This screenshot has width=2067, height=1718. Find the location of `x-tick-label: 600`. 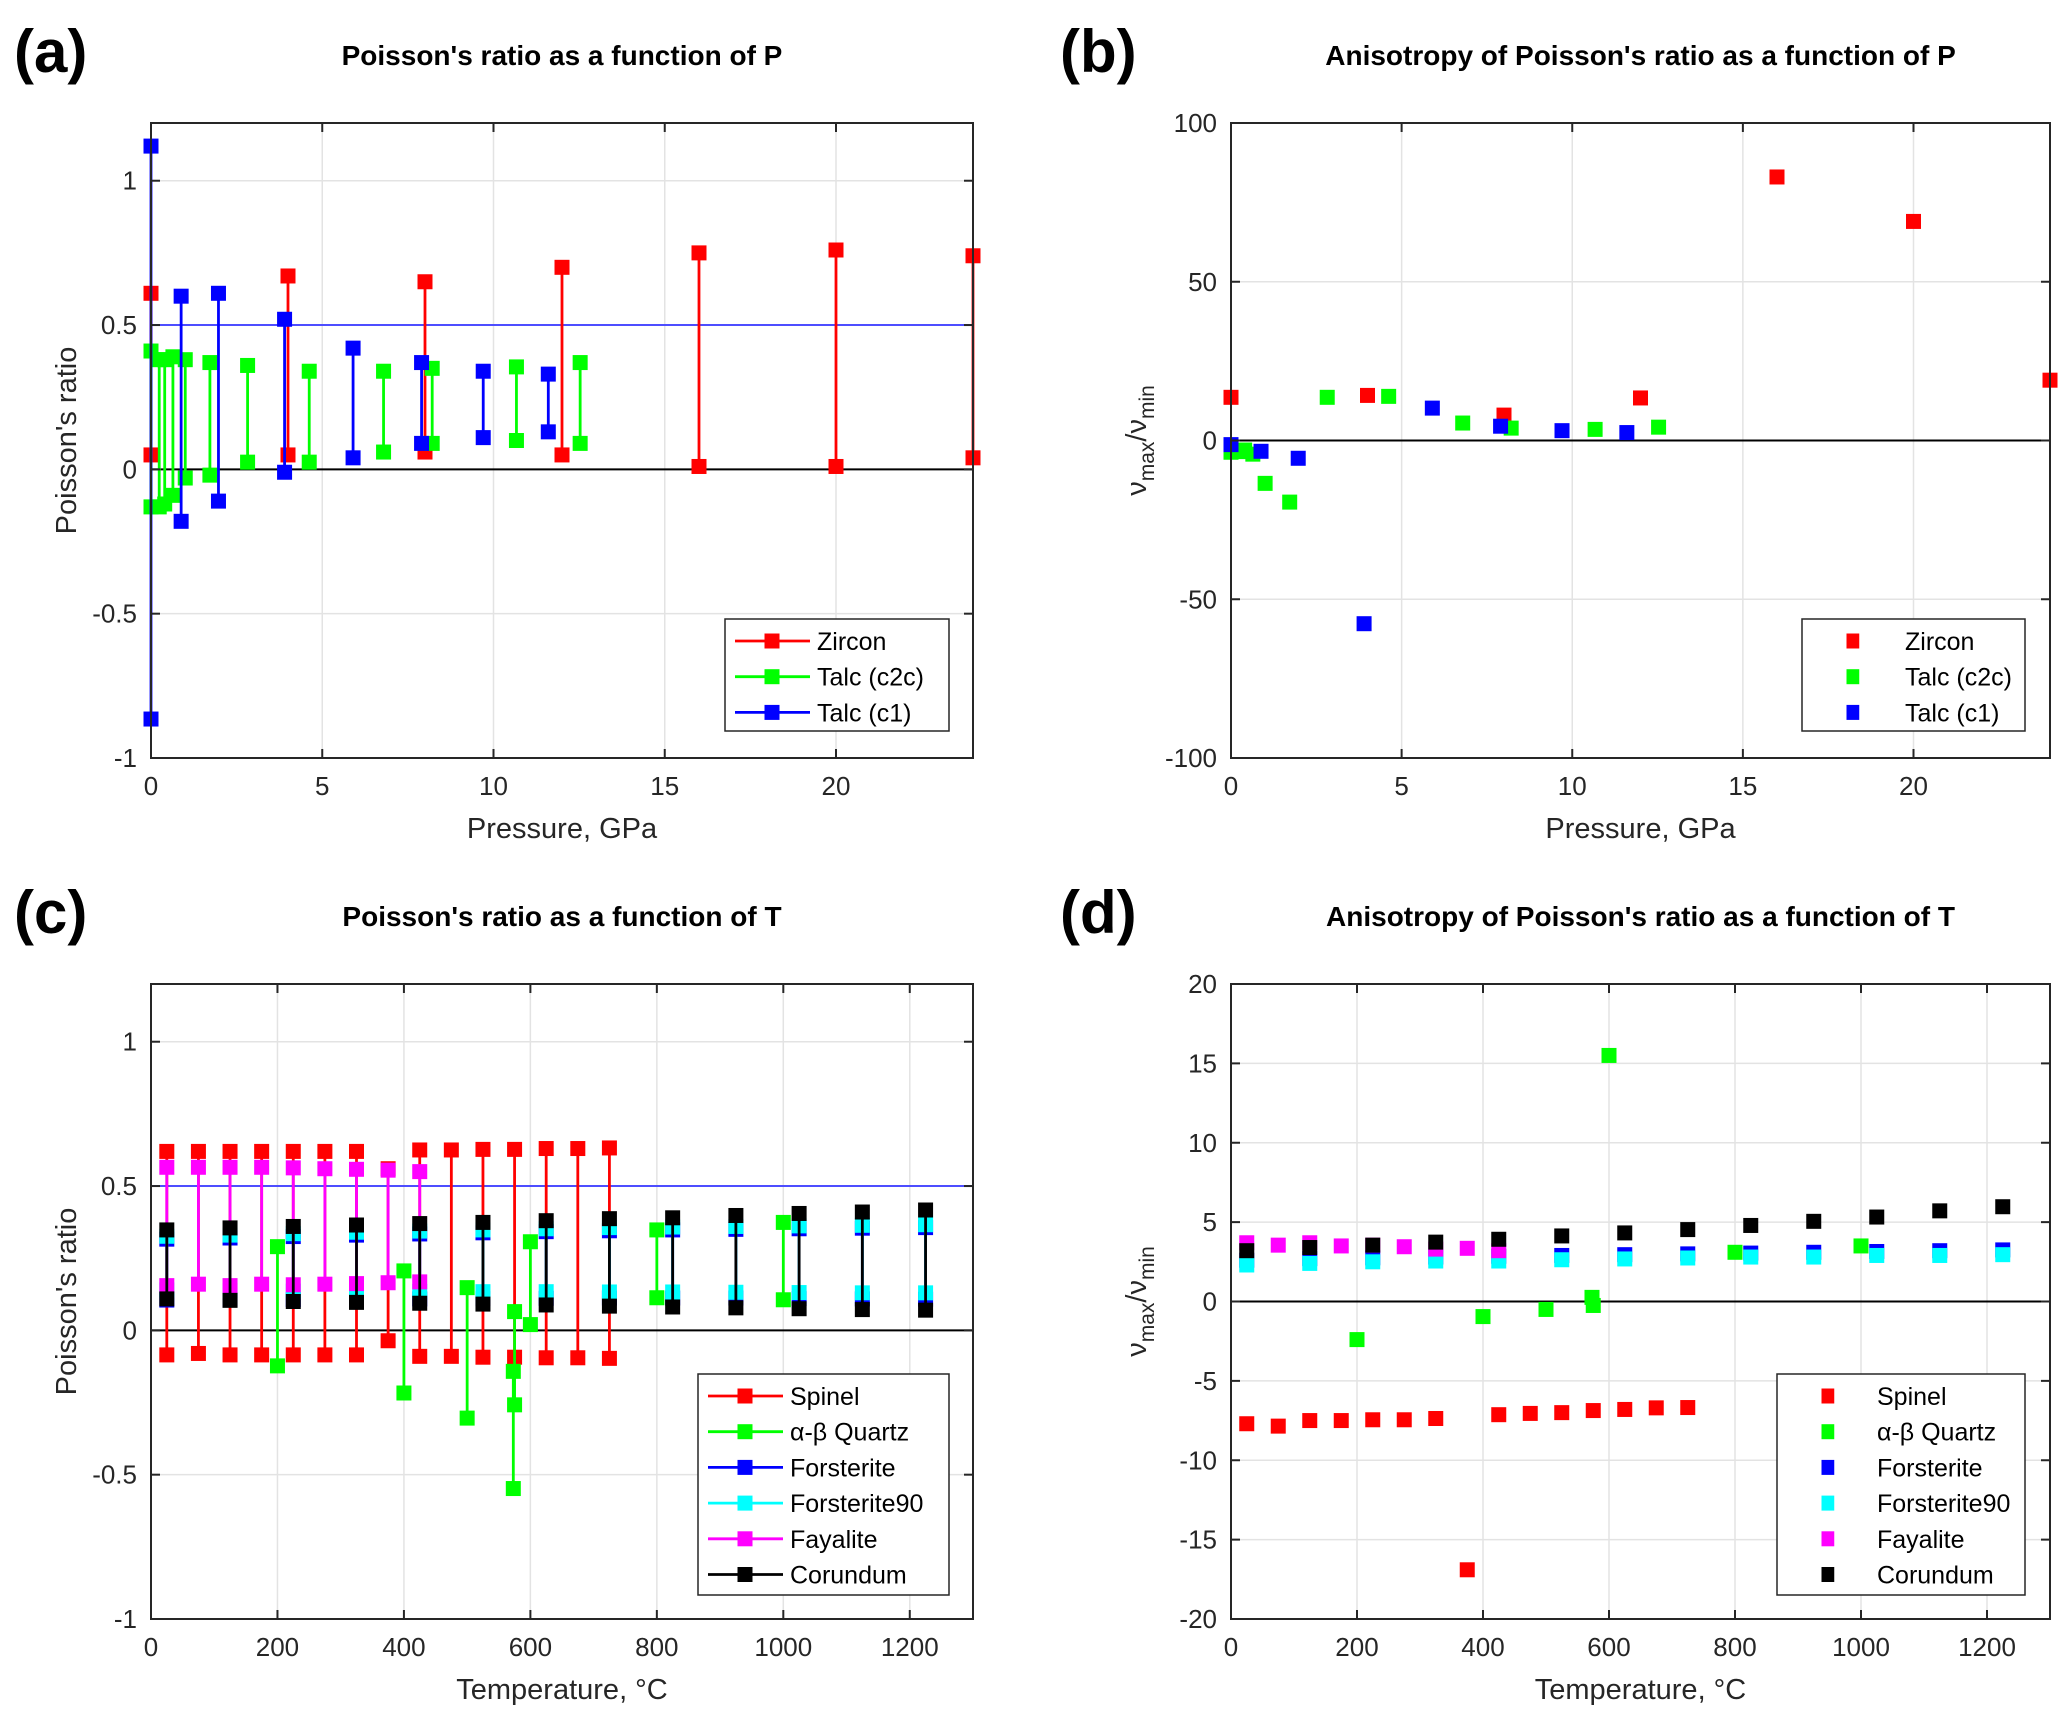

x-tick-label: 600 is located at coordinates (1608, 1647).